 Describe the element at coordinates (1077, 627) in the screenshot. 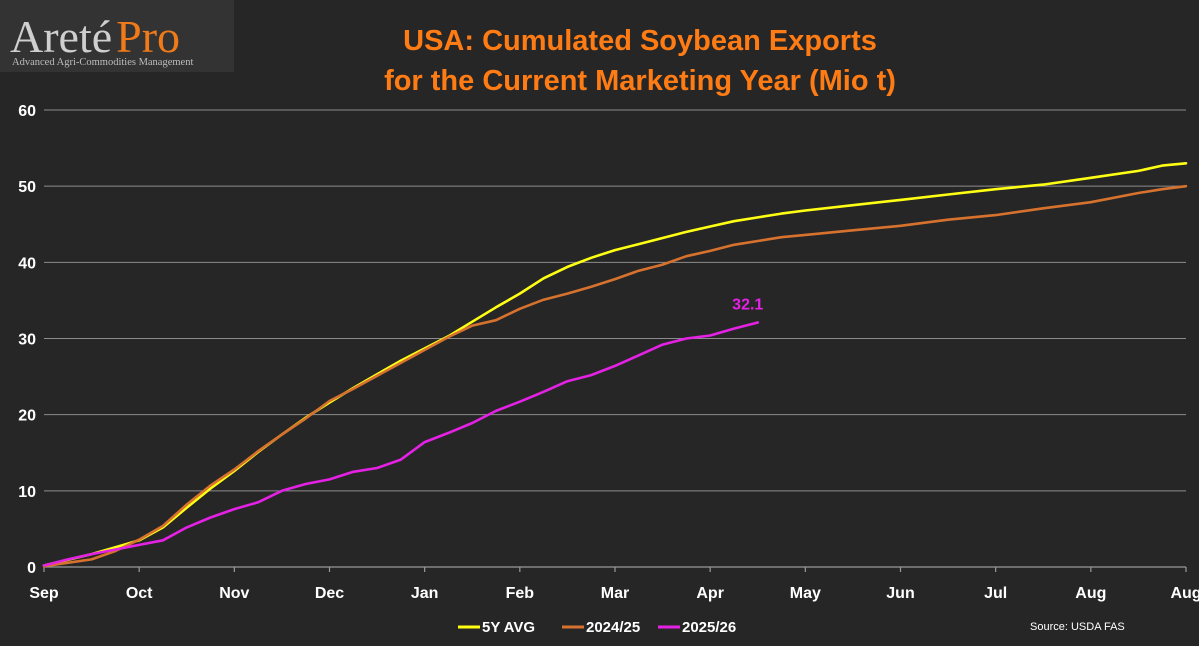

I see `source-note: Source: USDA FAS` at that location.